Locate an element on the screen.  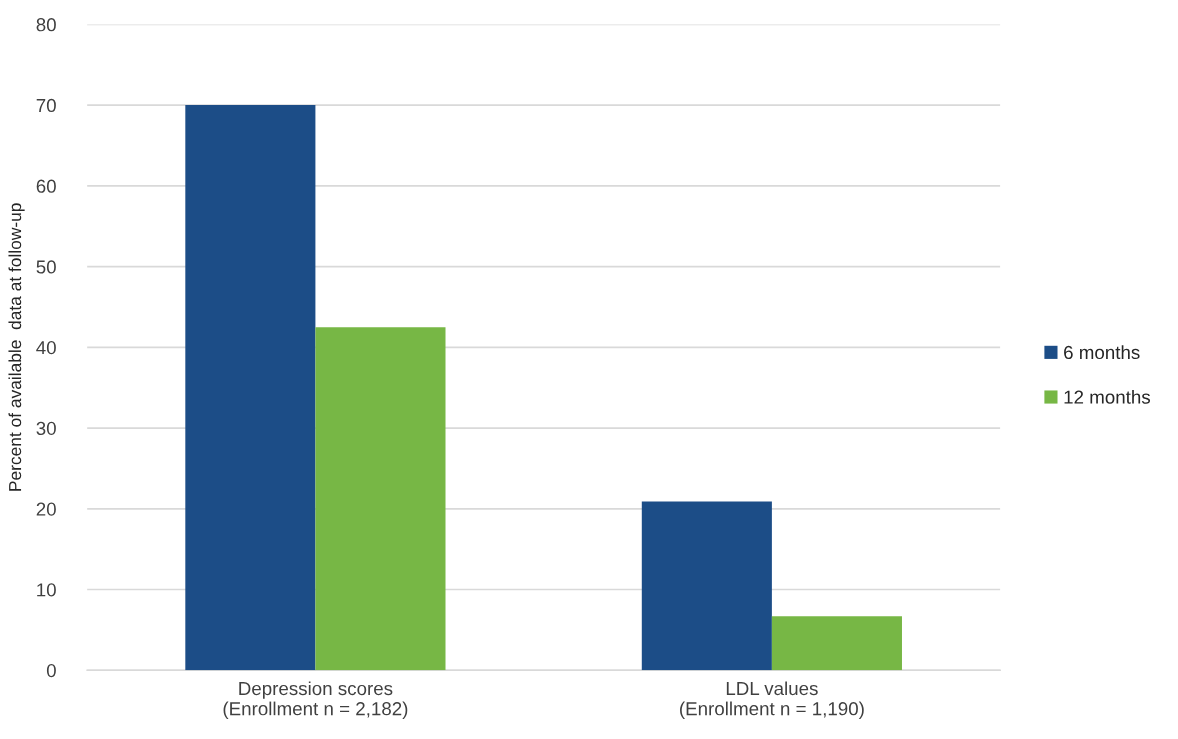
y-tick-label: 10 is located at coordinates (46, 590).